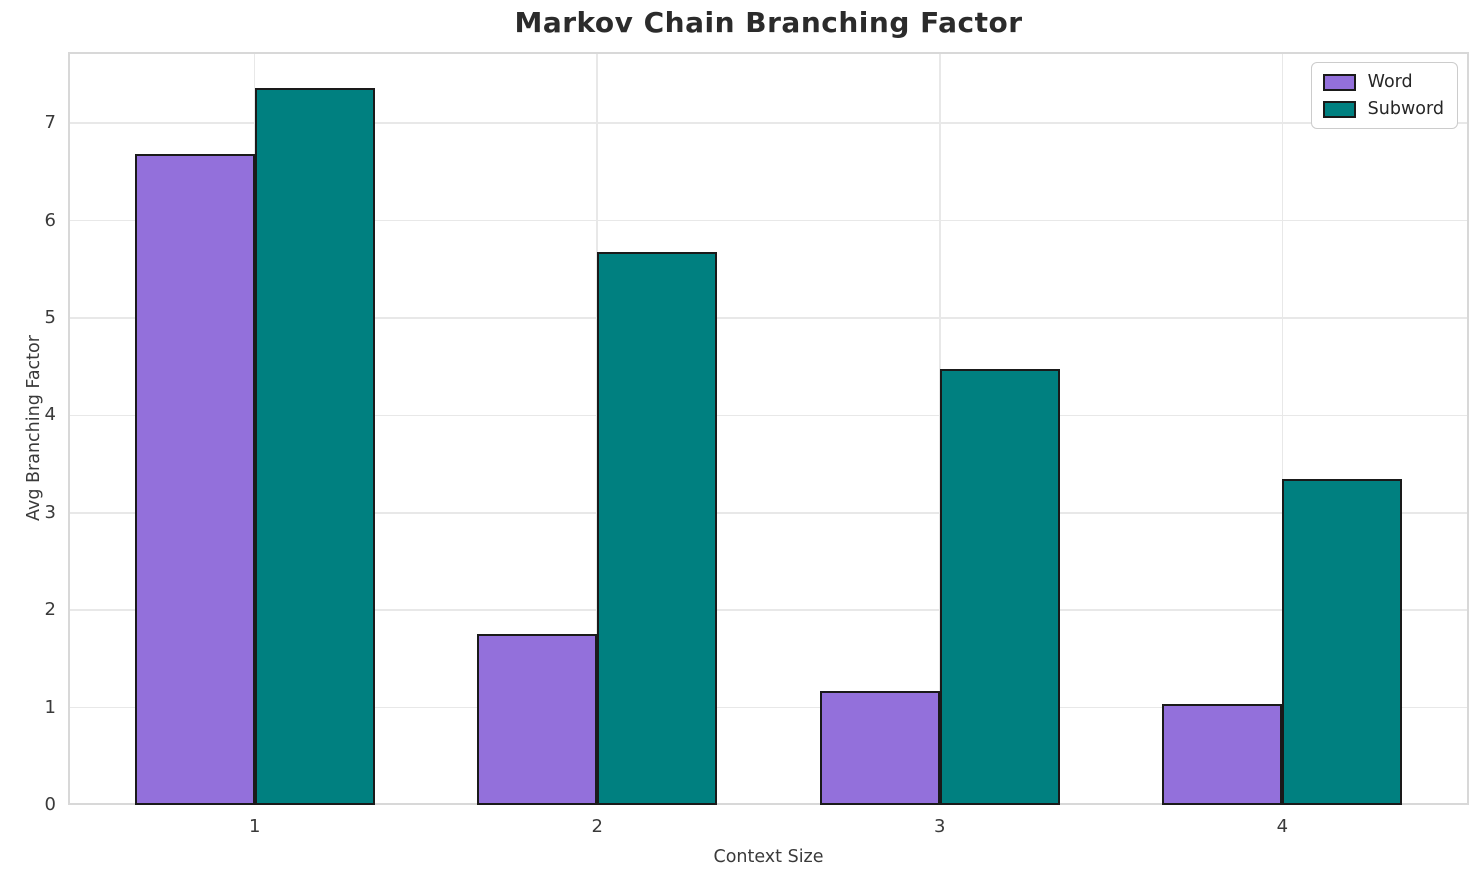 Image resolution: width=1484 pixels, height=885 pixels. What do you see at coordinates (50, 123) in the screenshot?
I see `y-tick-label: 7` at bounding box center [50, 123].